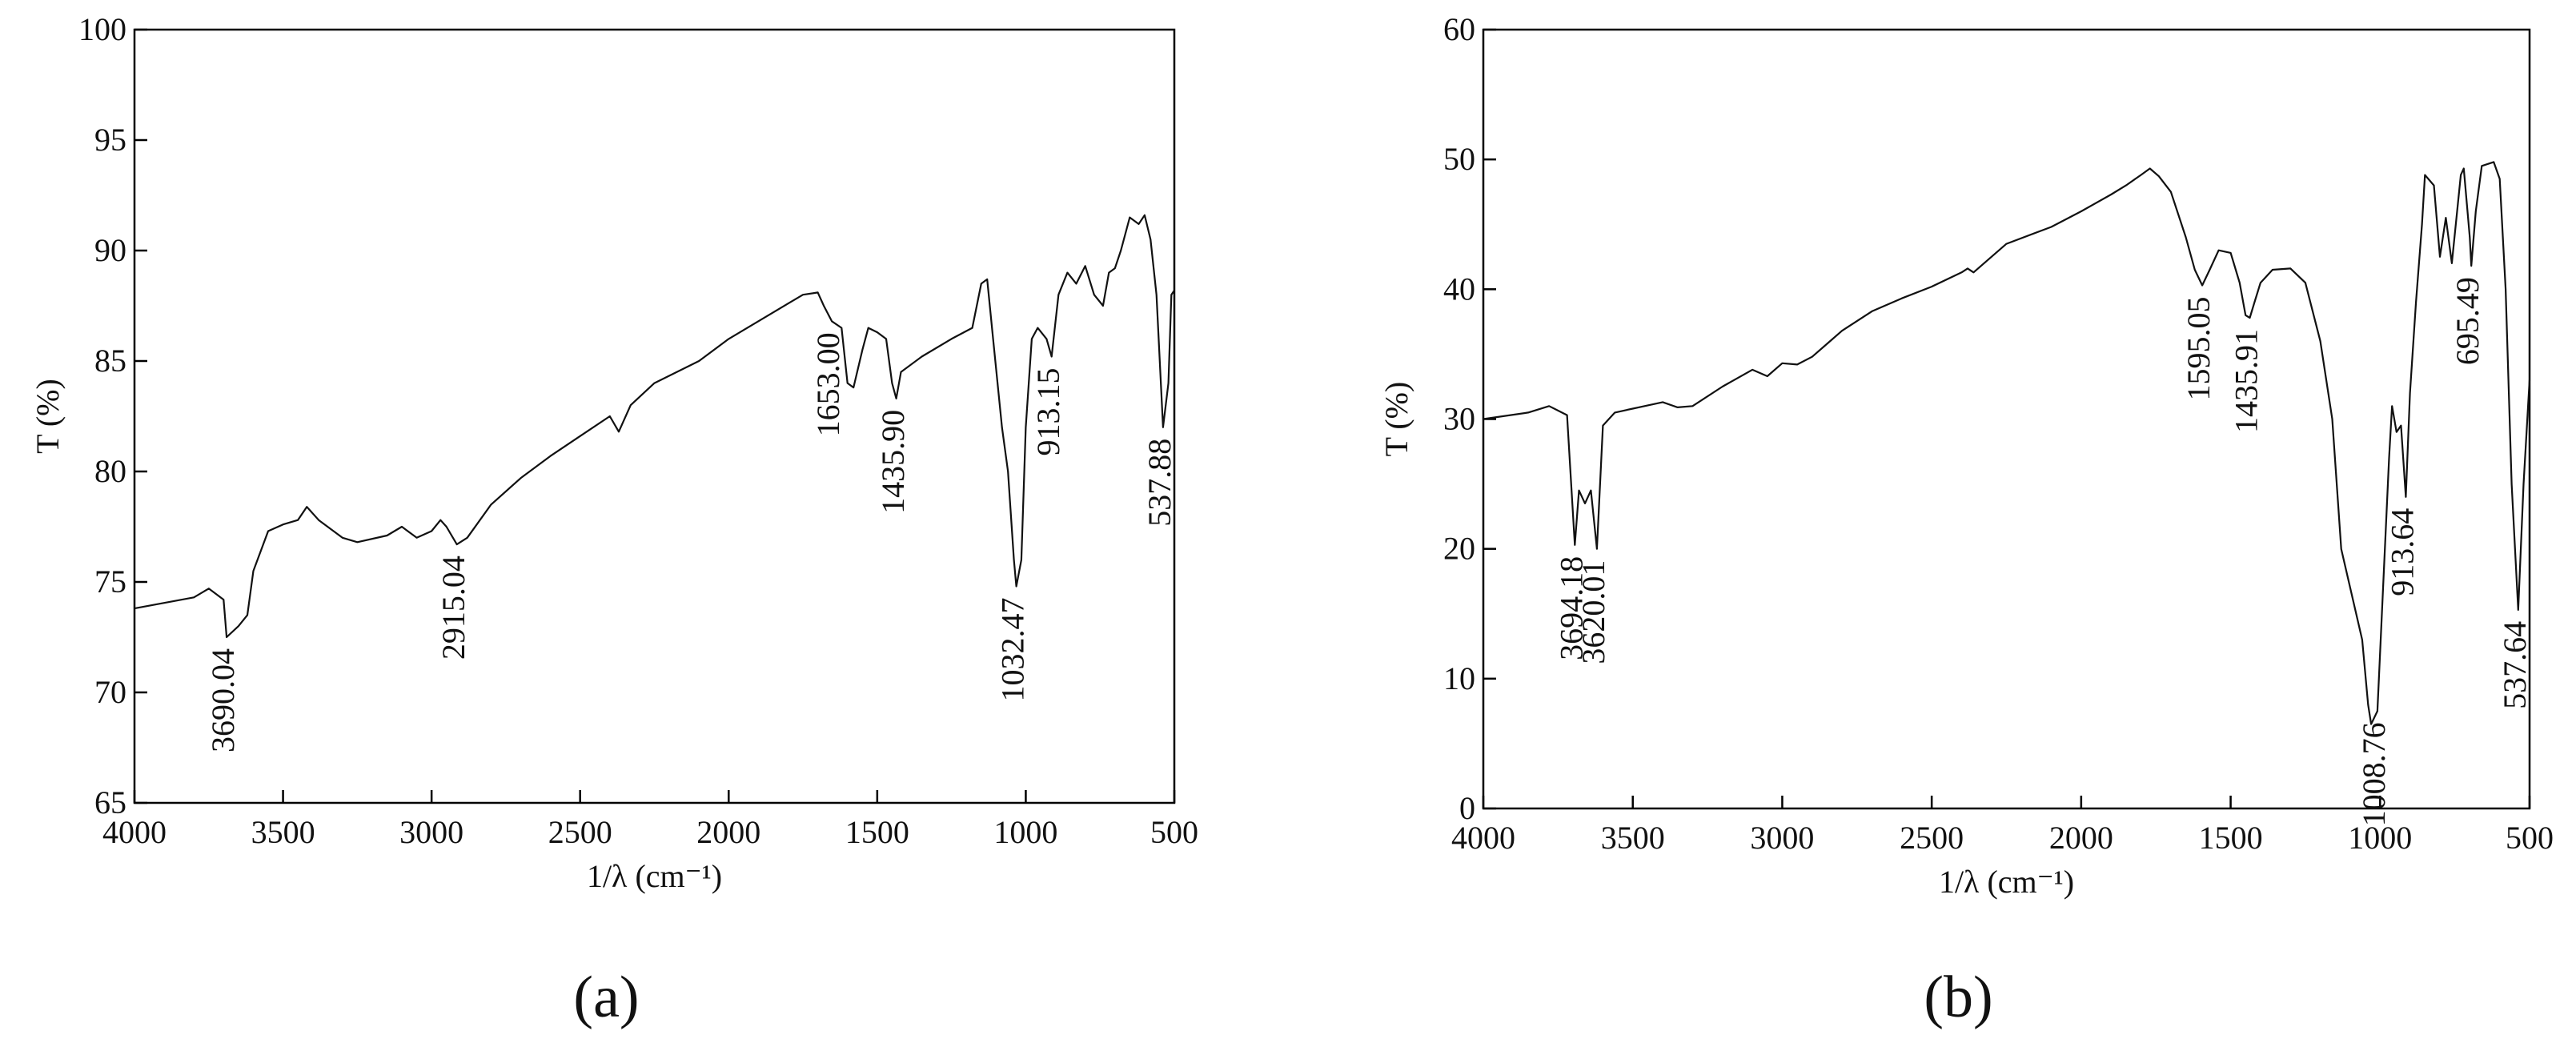  I want to click on peak-label: 1435.90, so click(893, 462).